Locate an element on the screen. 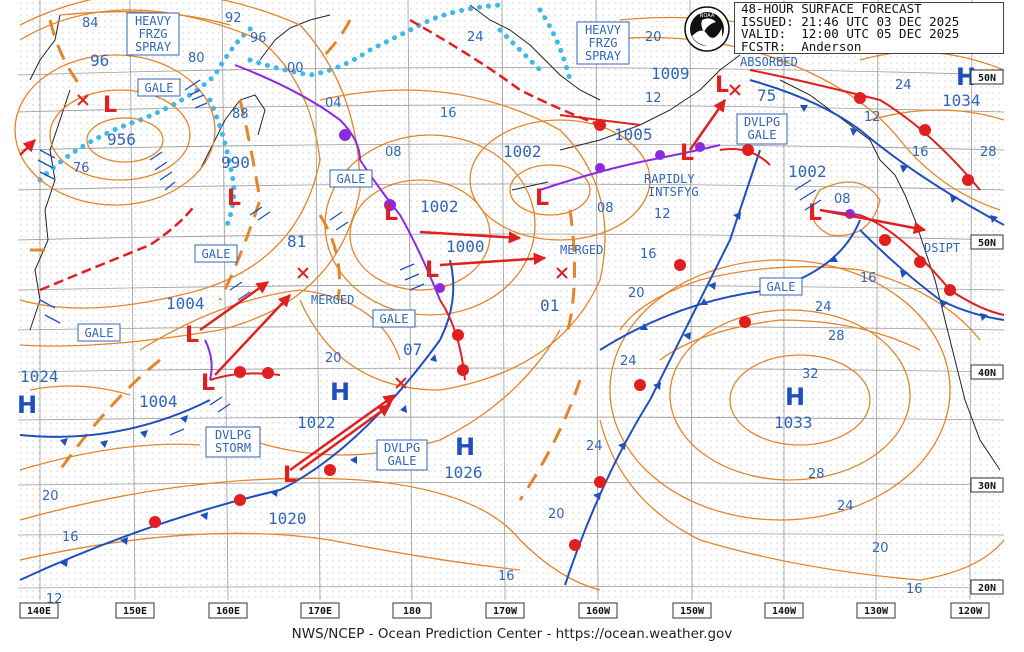 The width and height of the screenshot is (1024, 652). pressure-value: 1033 is located at coordinates (793, 422).